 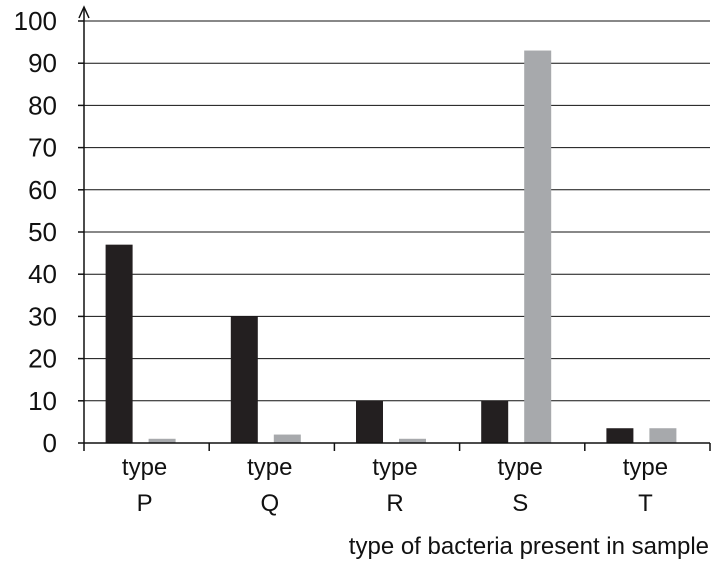 I want to click on x-category-label-line2: S, so click(x=520, y=503).